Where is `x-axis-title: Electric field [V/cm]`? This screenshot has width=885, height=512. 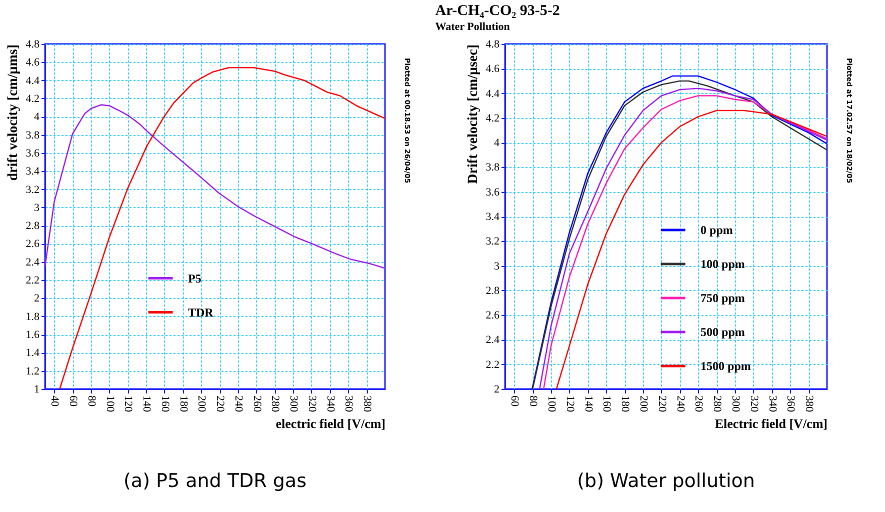 x-axis-title: Electric field [V/cm] is located at coordinates (771, 423).